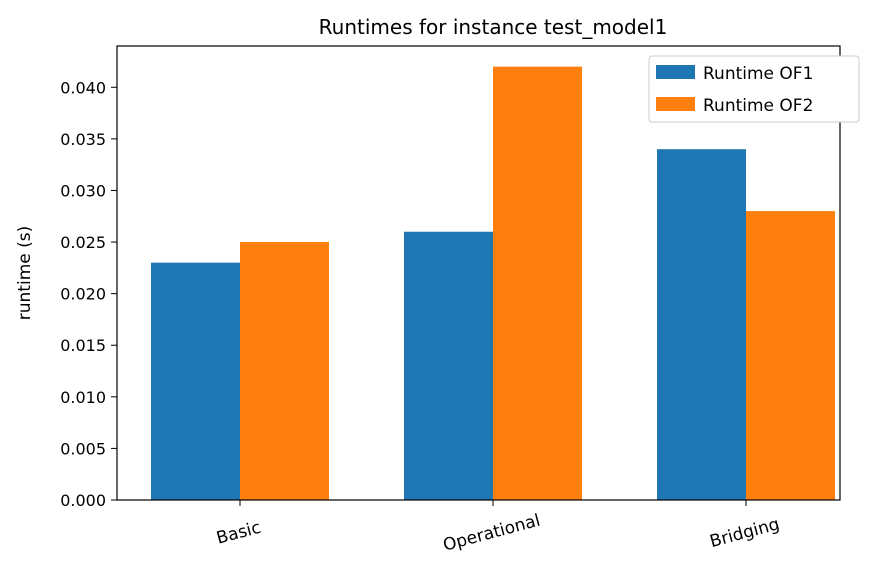  Describe the element at coordinates (83, 190) in the screenshot. I see `y-tick-label: 0.030` at that location.